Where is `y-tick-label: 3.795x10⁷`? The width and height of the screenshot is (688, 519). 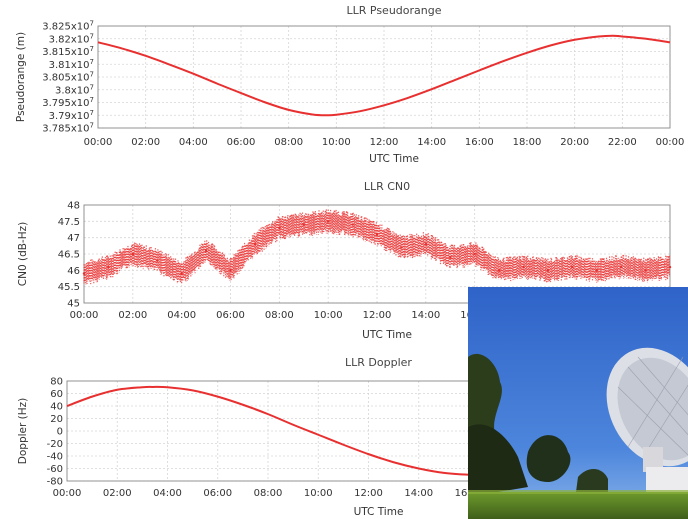 y-tick-label: 3.795x10⁷ is located at coordinates (68, 102).